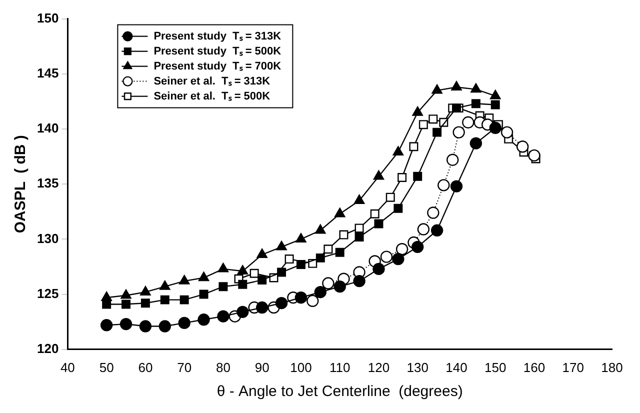 The height and width of the screenshot is (413, 640). Describe the element at coordinates (145, 367) in the screenshot. I see `x-tick-label: 60` at that location.